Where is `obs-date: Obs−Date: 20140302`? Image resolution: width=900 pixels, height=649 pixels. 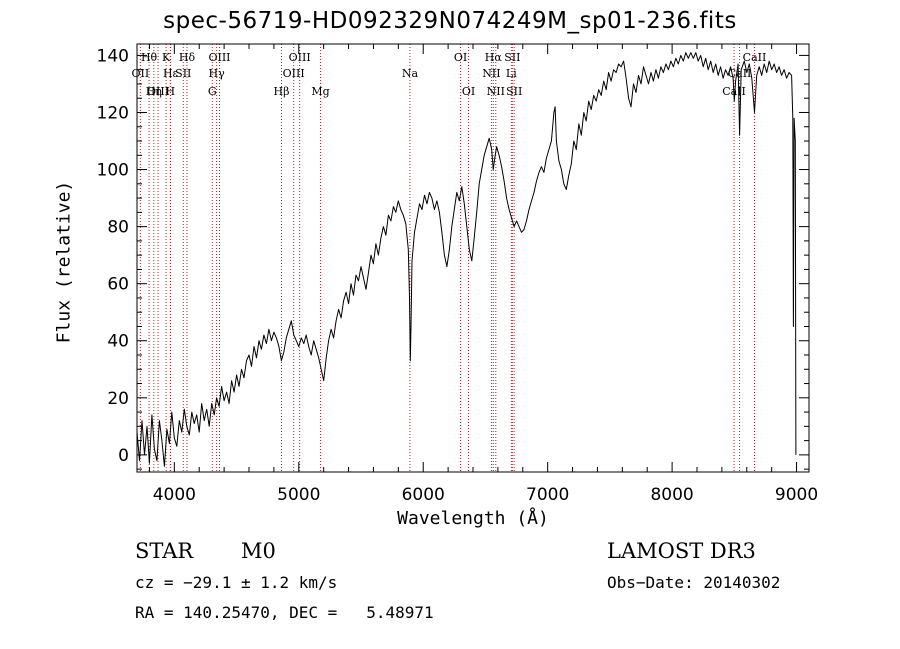 obs-date: Obs−Date: 20140302 is located at coordinates (694, 582).